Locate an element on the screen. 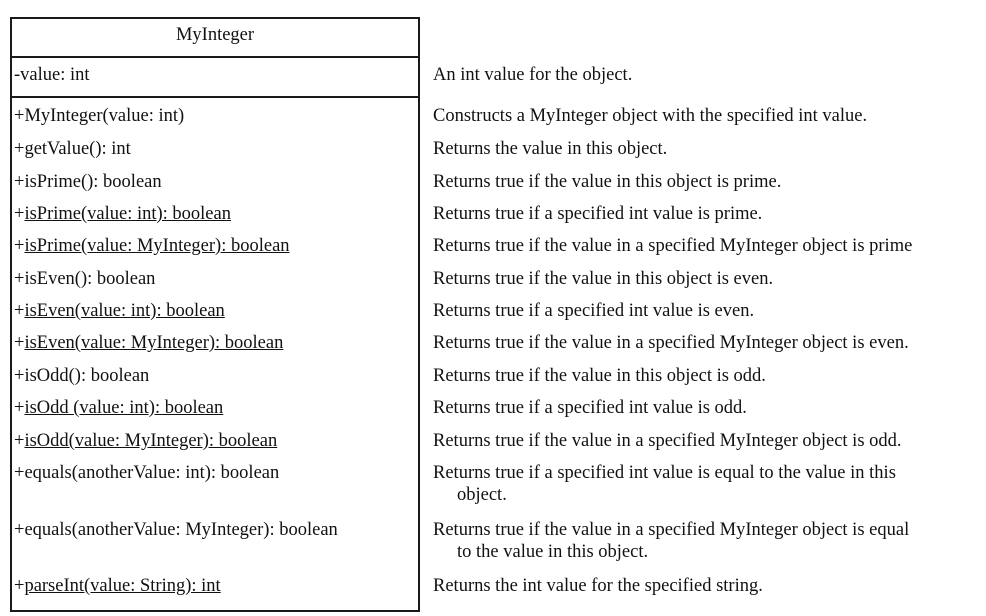 The width and height of the screenshot is (986, 616). method-name: getValue(): int is located at coordinates (77, 149).